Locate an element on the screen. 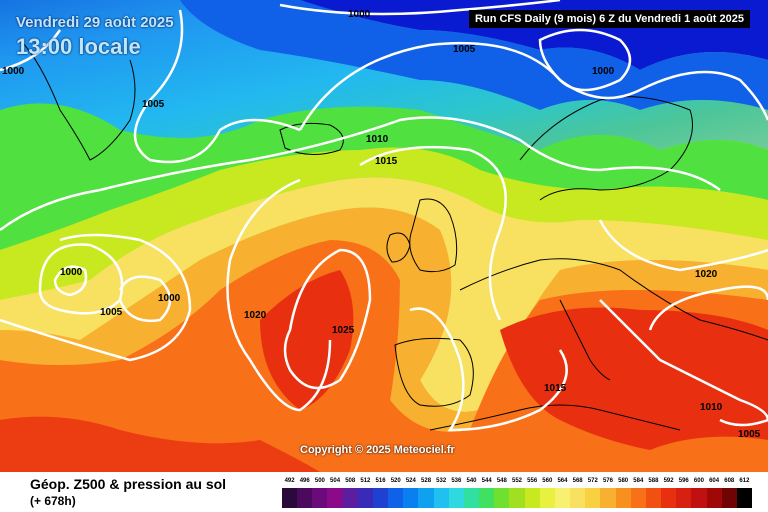 The width and height of the screenshot is (768, 512). legend-label-608: 608 is located at coordinates (729, 481).